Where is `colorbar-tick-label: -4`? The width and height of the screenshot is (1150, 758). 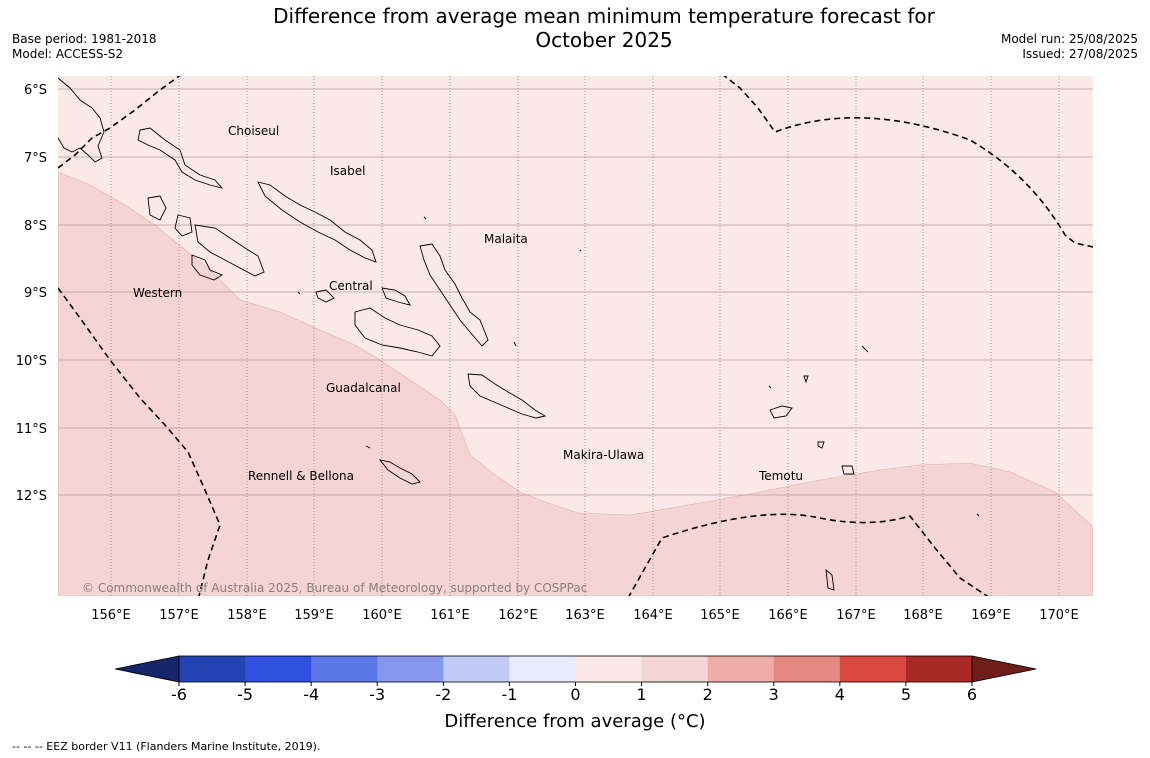
colorbar-tick-label: -4 is located at coordinates (311, 694).